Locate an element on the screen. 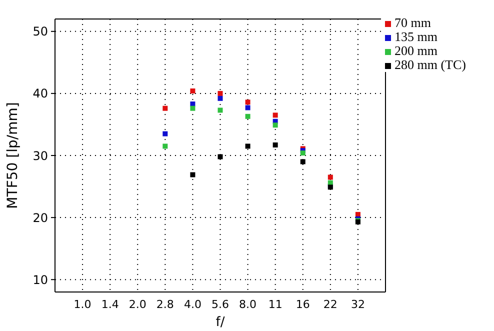 The image size is (494, 331). x-tick-label: 22 is located at coordinates (330, 304).